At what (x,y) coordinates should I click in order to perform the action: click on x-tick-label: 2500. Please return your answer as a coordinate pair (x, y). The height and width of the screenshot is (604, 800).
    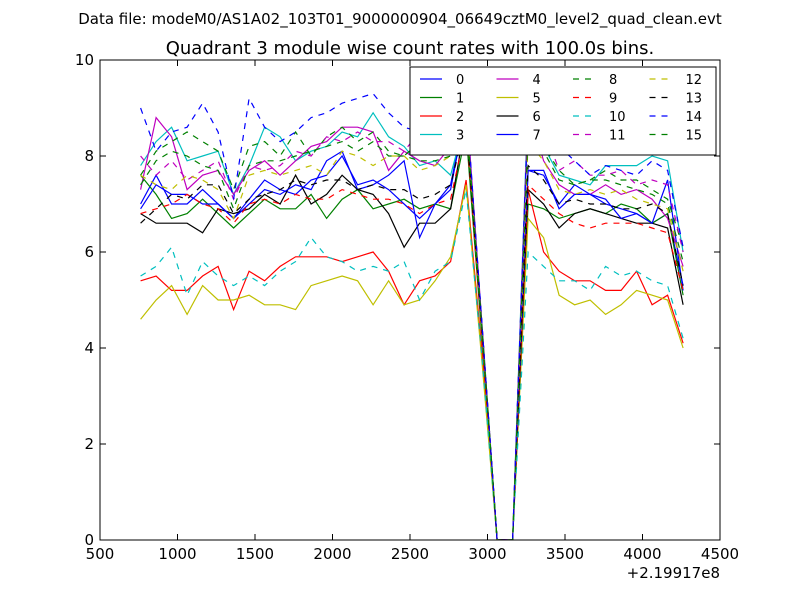
    Looking at the image, I should click on (410, 554).